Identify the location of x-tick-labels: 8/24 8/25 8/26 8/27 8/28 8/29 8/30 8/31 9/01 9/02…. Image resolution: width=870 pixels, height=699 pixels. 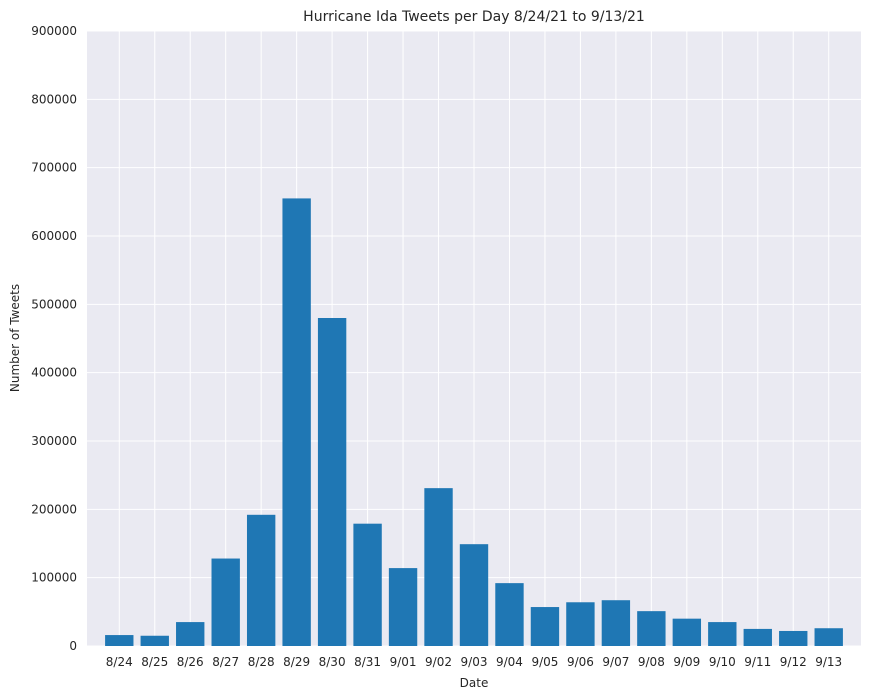
(474, 662).